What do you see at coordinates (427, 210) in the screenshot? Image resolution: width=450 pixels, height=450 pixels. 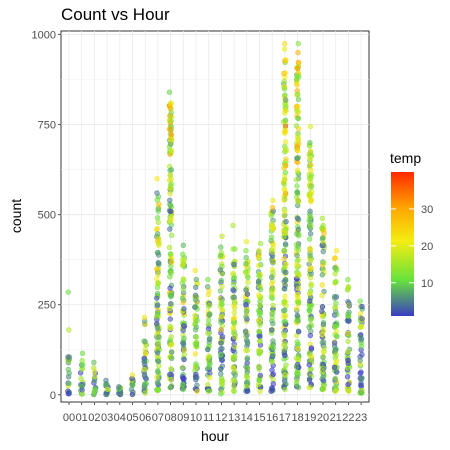 I see `legend-tick-label: 30` at bounding box center [427, 210].